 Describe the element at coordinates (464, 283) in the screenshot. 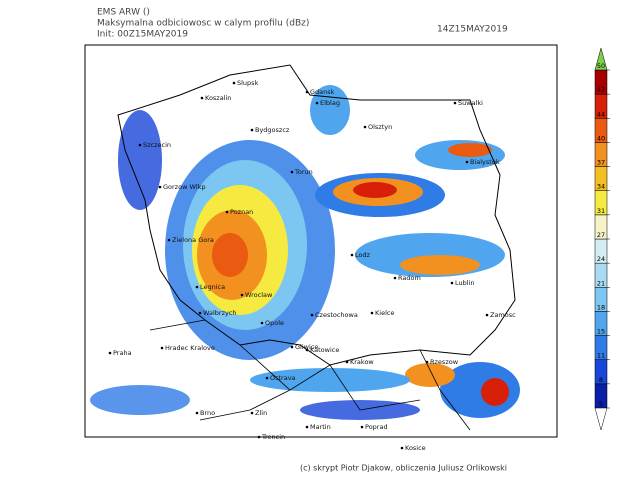

I see `city-label: Lublin` at that location.